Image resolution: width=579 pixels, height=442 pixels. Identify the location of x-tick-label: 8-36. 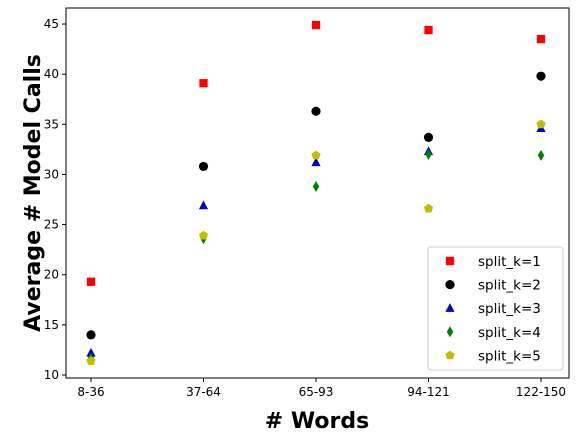
(90, 392).